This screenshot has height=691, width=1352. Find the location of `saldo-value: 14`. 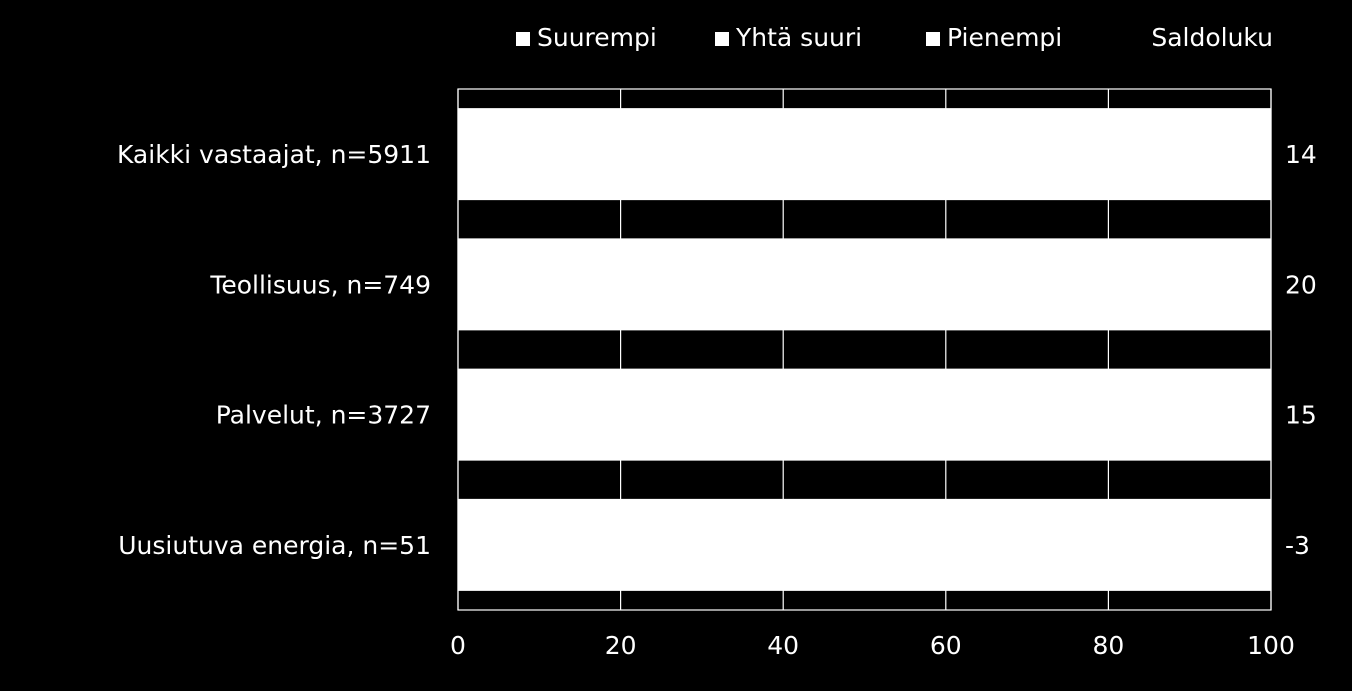

saldo-value: 14 is located at coordinates (1301, 154).